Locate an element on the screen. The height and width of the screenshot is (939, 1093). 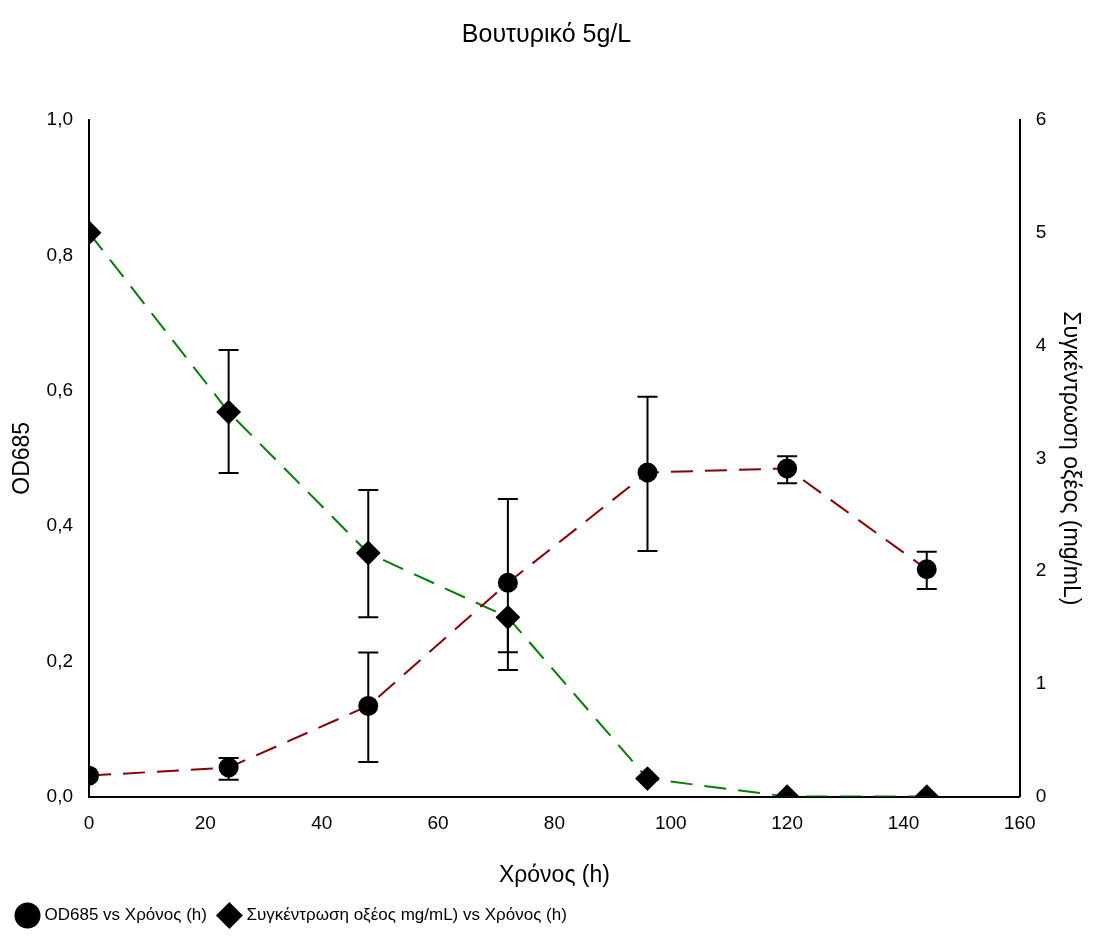
y-axis-title: OD685 is located at coordinates (21, 458).